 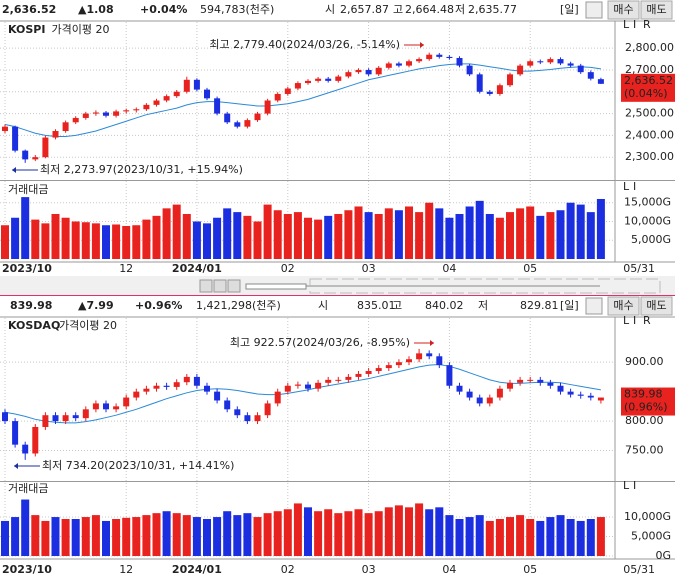 I want to click on y-tick-label: 15,000G, so click(x=647, y=202).